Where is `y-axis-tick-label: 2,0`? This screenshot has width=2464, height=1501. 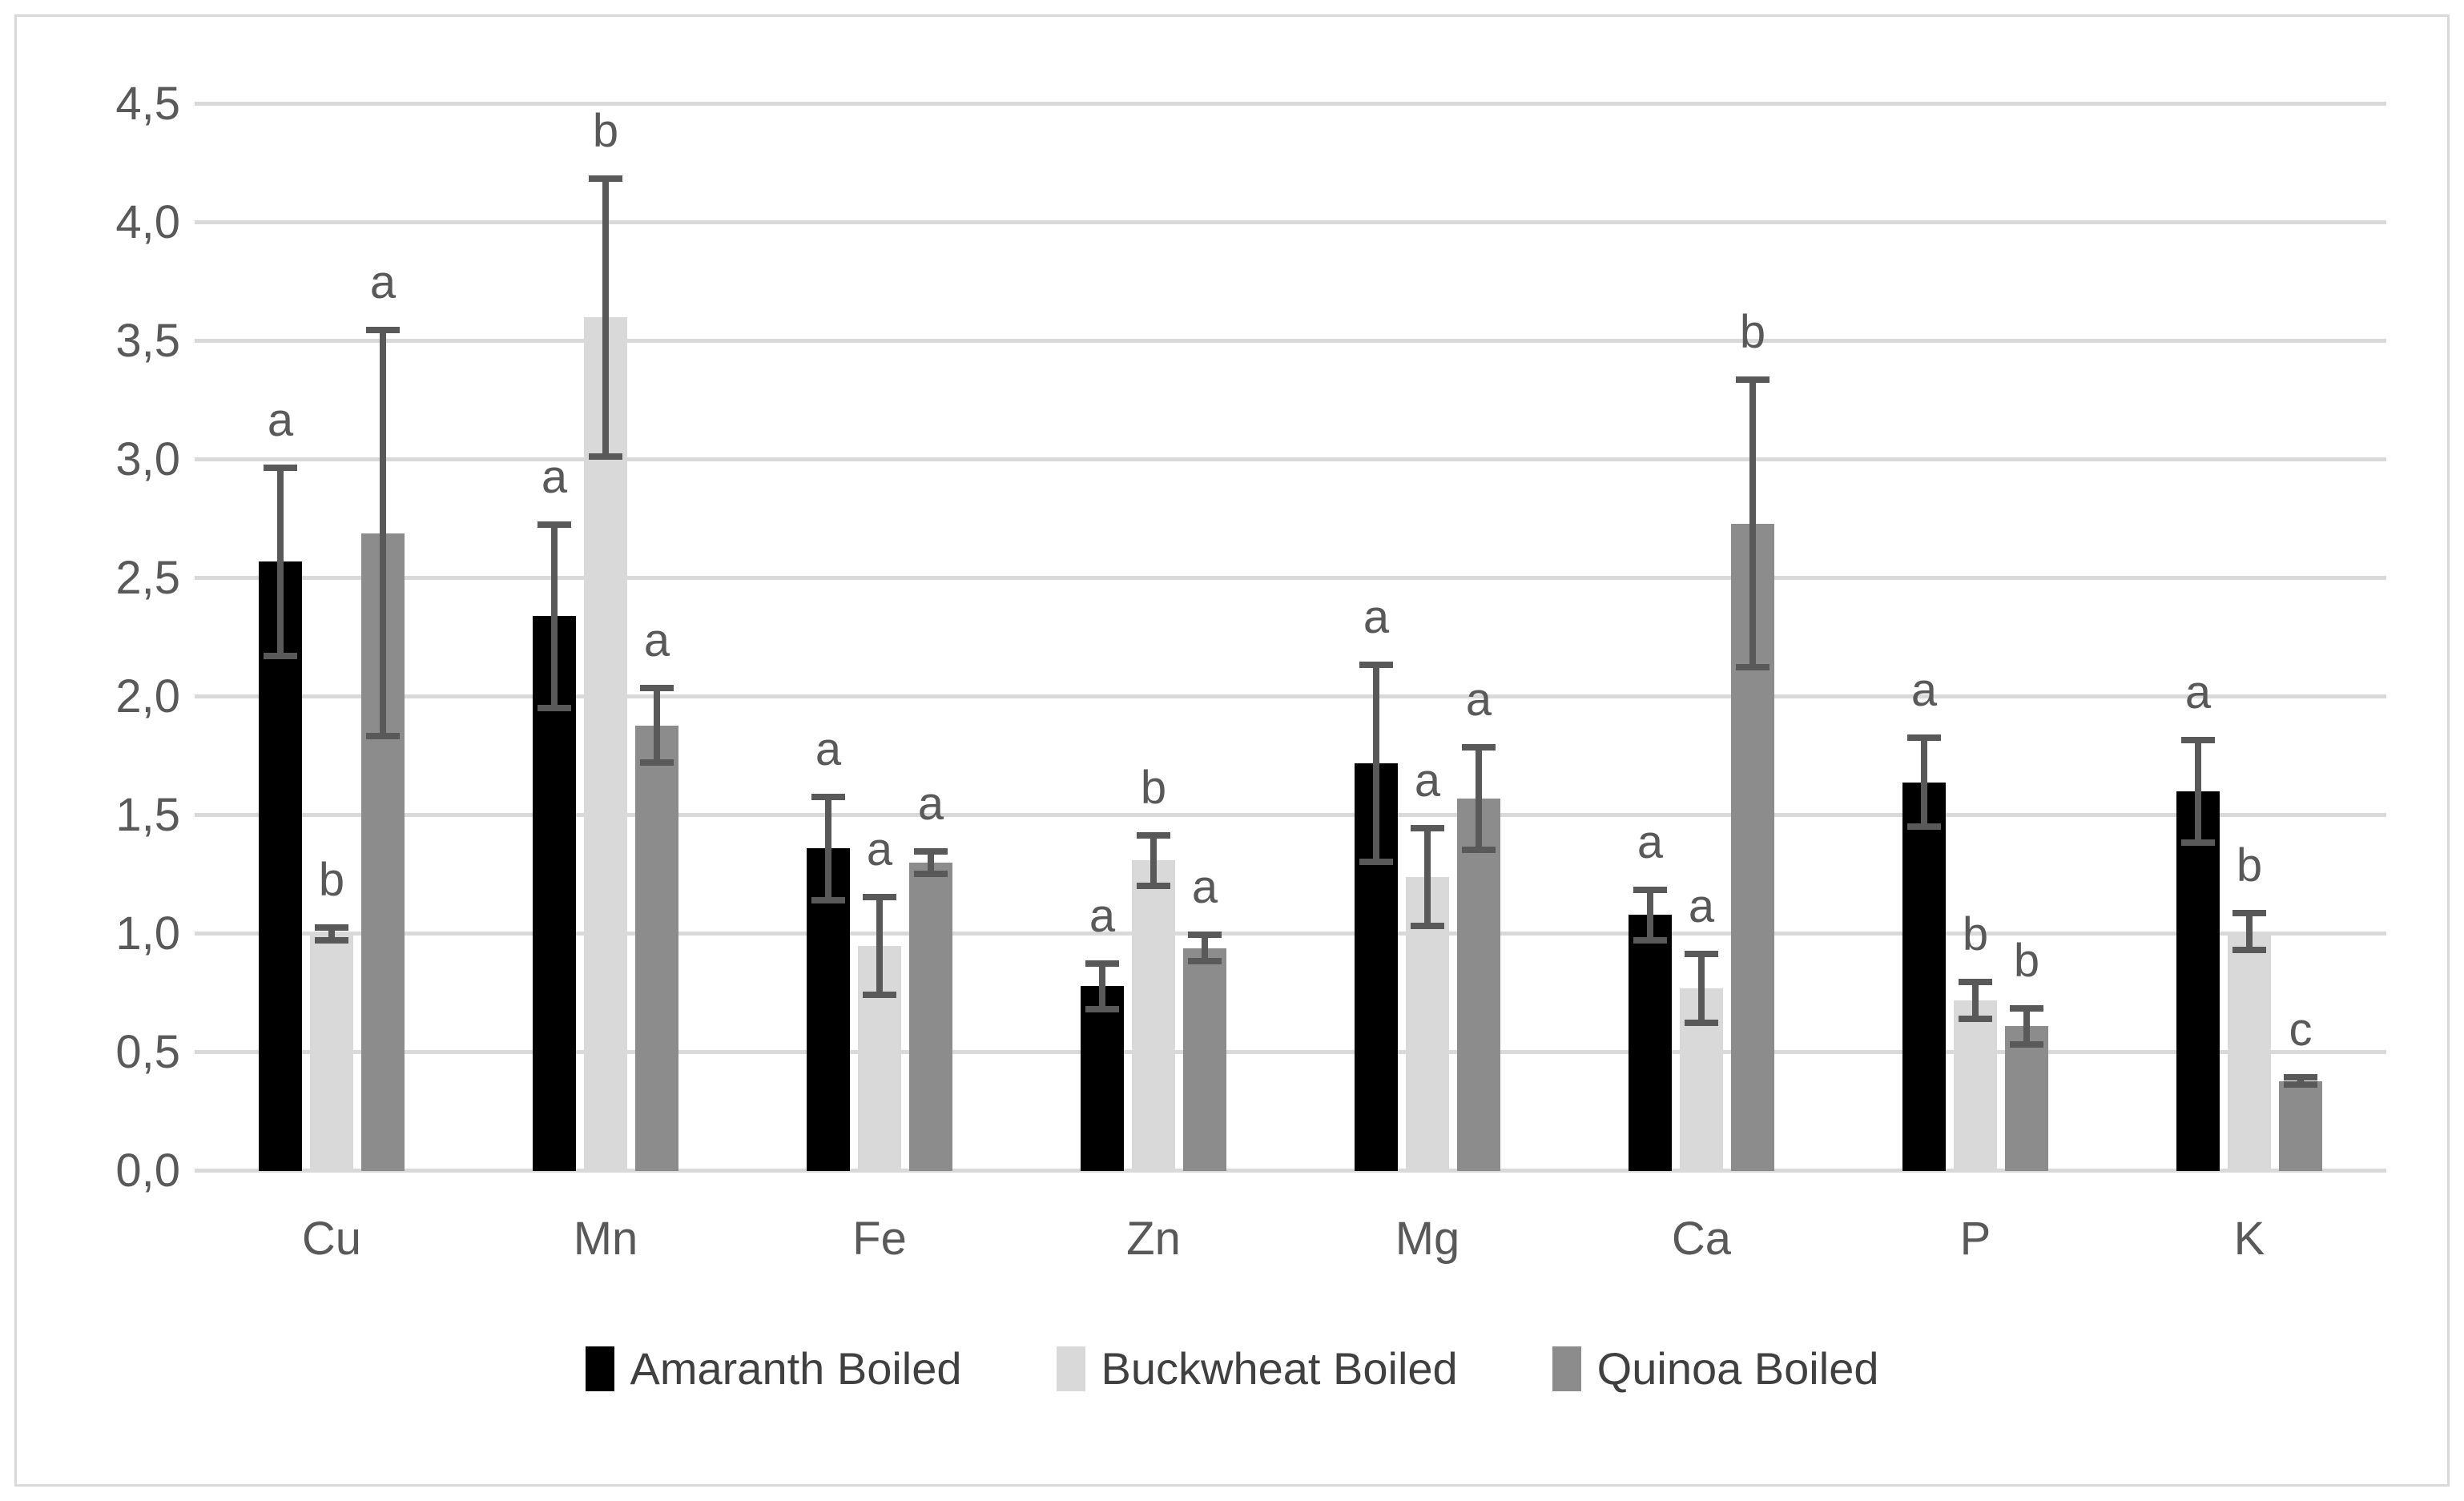
y-axis-tick-label: 2,0 is located at coordinates (148, 696).